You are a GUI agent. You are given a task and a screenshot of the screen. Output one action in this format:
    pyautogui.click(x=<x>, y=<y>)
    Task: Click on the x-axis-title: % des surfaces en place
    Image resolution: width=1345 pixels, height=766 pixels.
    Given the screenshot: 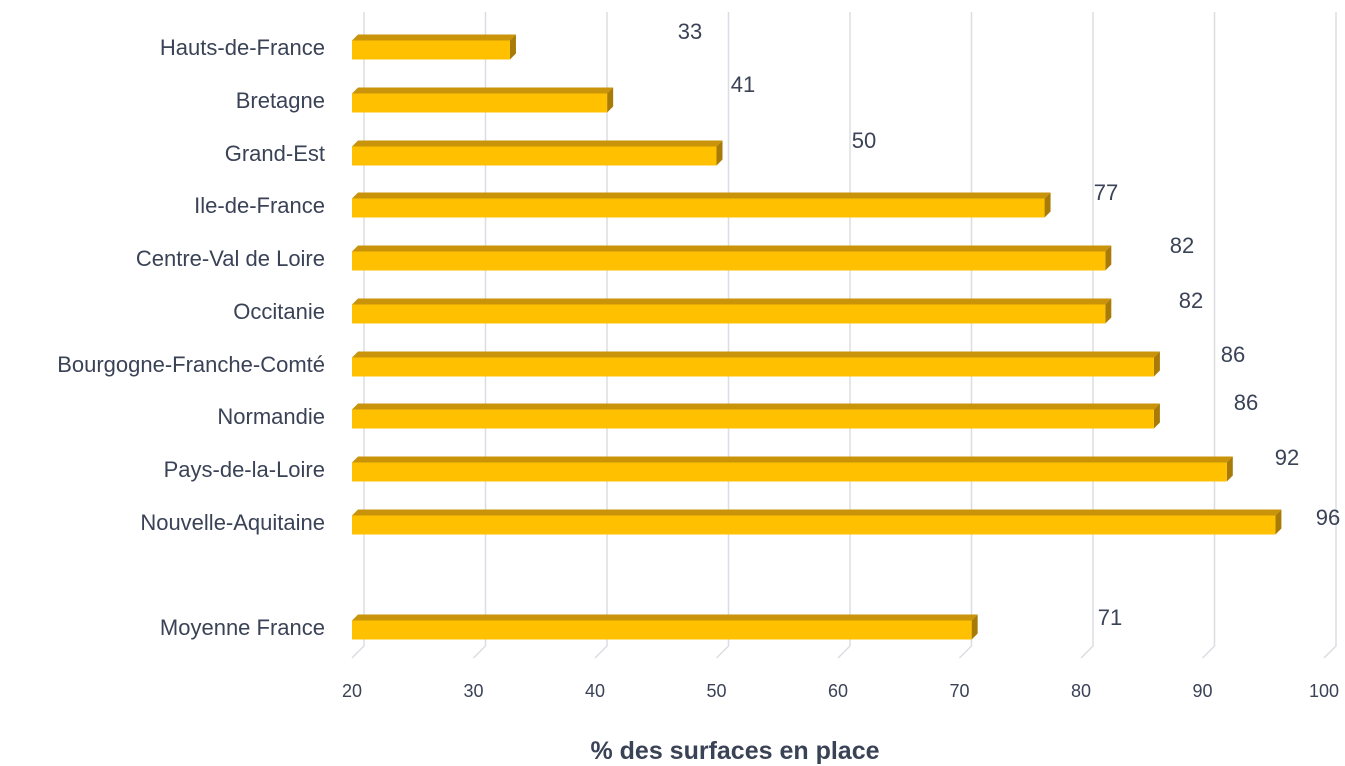 What is the action you would take?
    pyautogui.click(x=734, y=751)
    